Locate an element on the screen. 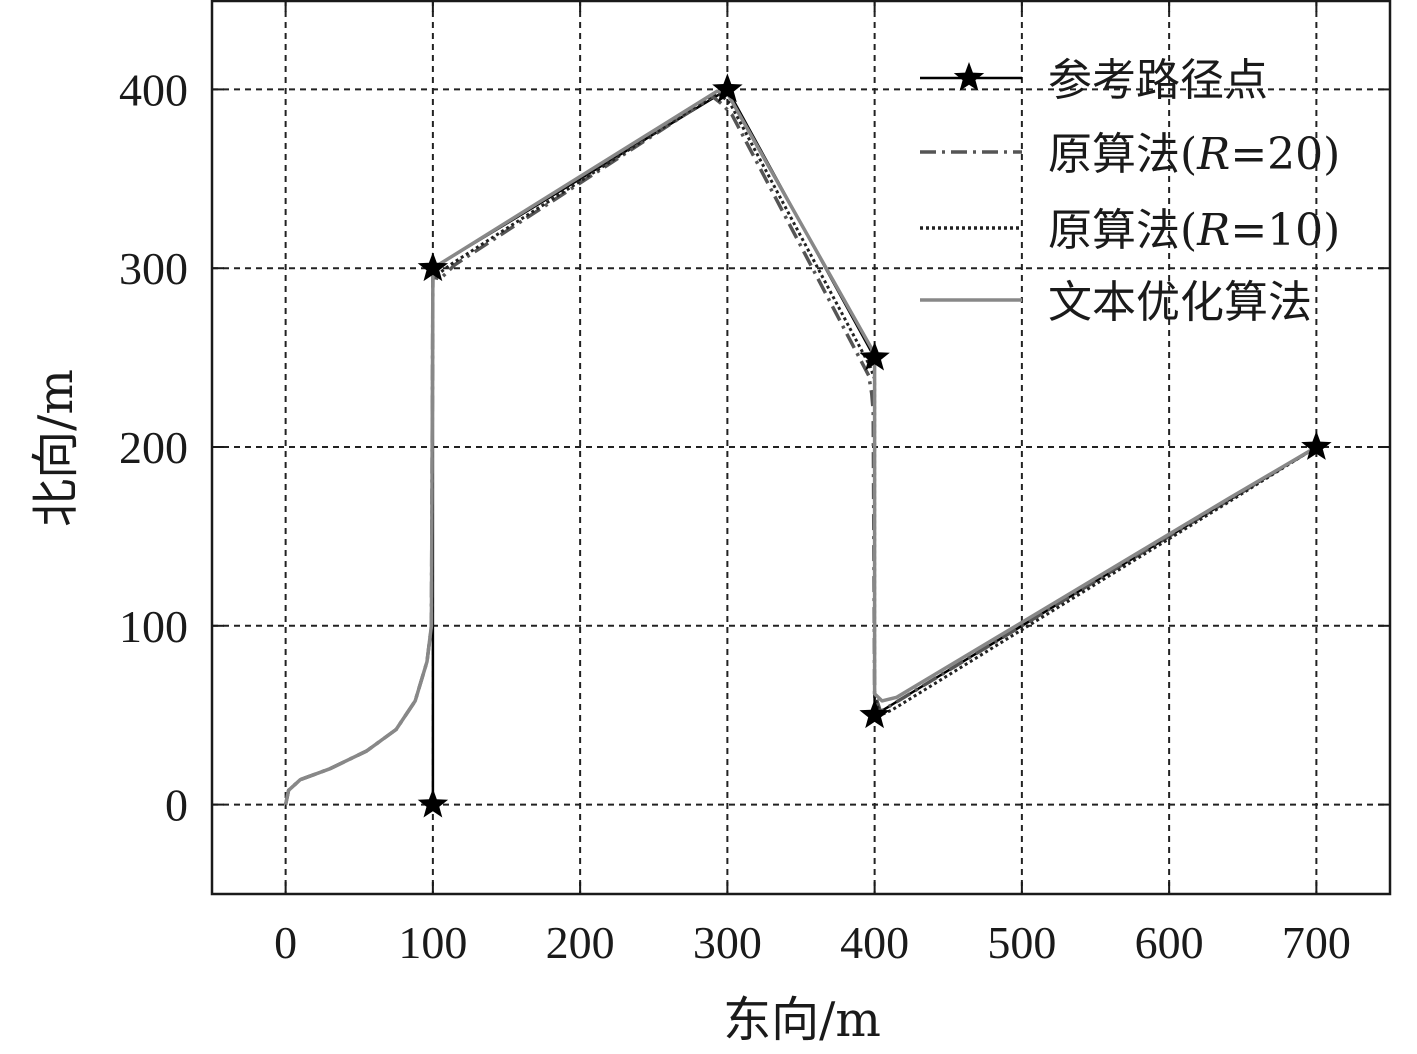 Image resolution: width=1417 pixels, height=1054 pixels. legend-star-marker is located at coordinates (969, 76).